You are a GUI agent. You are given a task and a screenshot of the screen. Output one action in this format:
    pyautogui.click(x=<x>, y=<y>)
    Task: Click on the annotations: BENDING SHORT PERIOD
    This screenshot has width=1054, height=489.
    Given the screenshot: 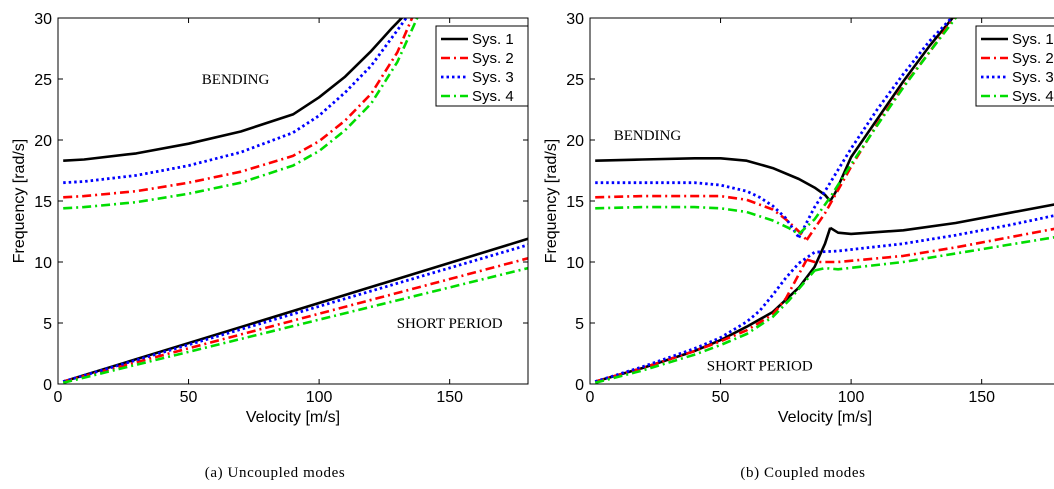 What is the action you would take?
    pyautogui.click(x=713, y=251)
    